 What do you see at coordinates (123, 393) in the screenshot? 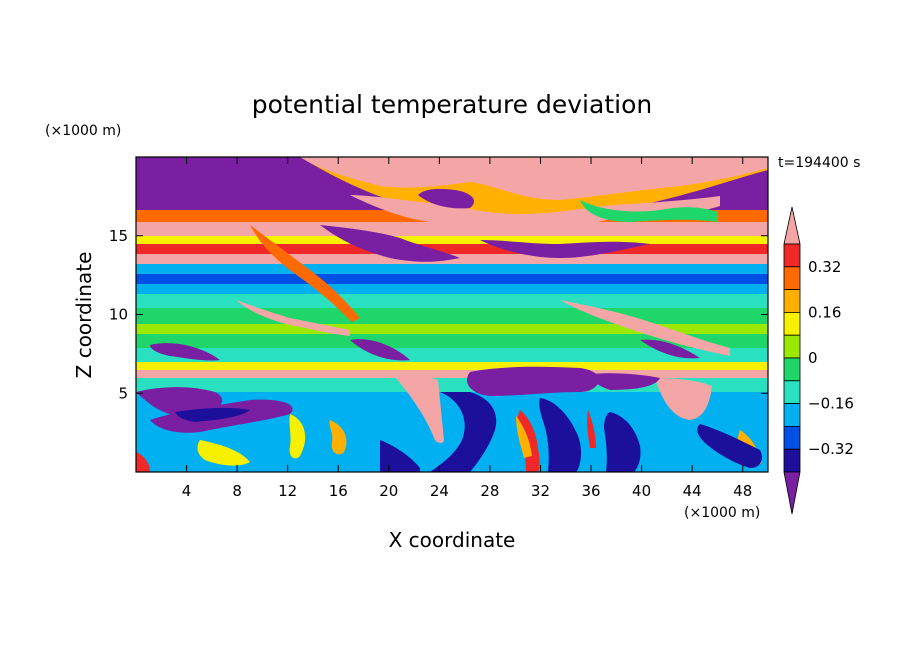
I see `y-tick-label: 5` at bounding box center [123, 393].